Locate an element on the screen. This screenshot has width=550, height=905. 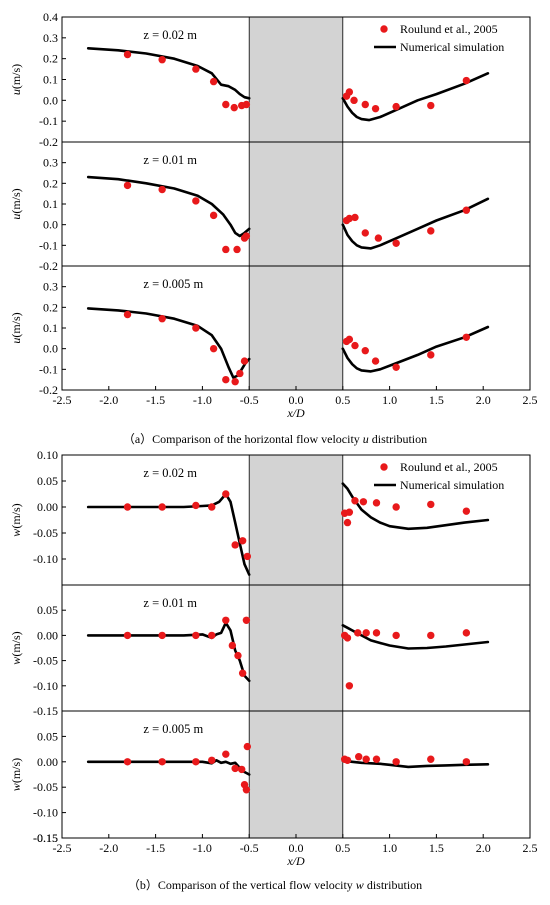
x-tick-label: -0.5 is located at coordinates (249, 400).